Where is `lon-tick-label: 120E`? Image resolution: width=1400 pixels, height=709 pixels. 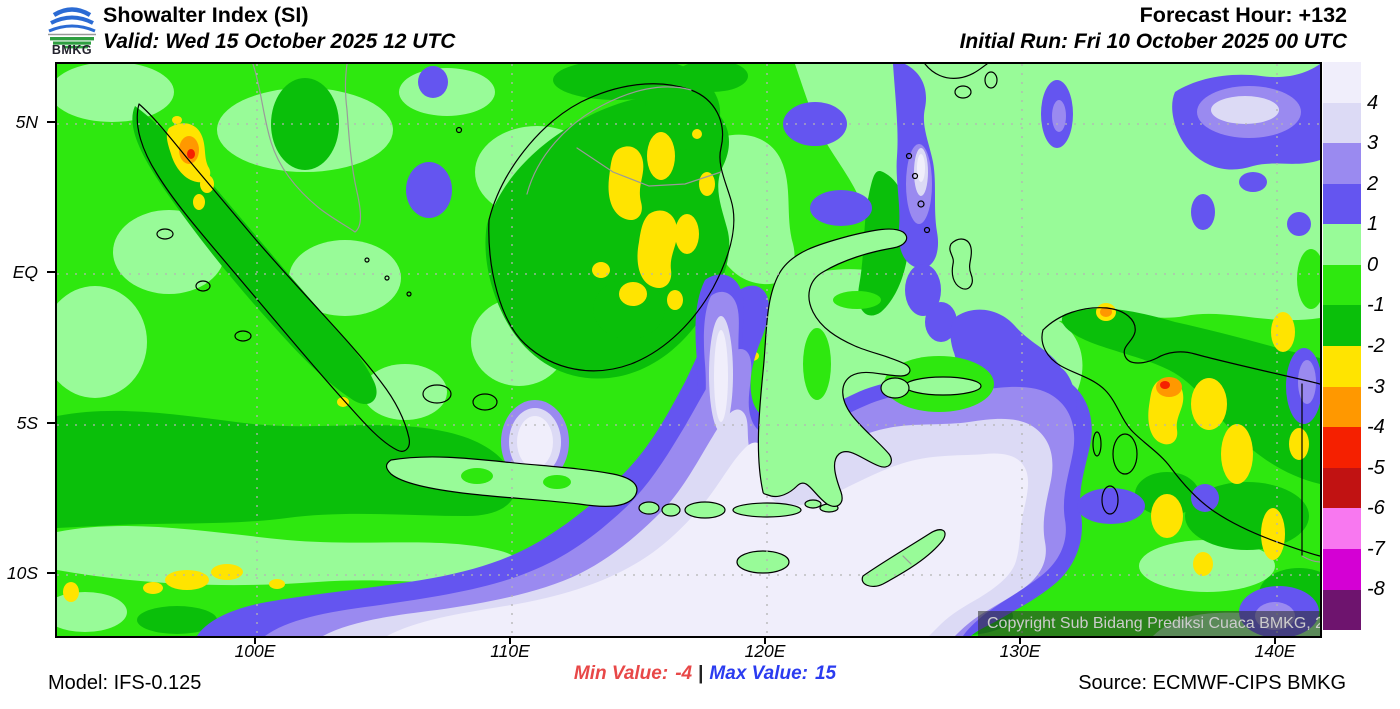 lon-tick-label: 120E is located at coordinates (765, 651).